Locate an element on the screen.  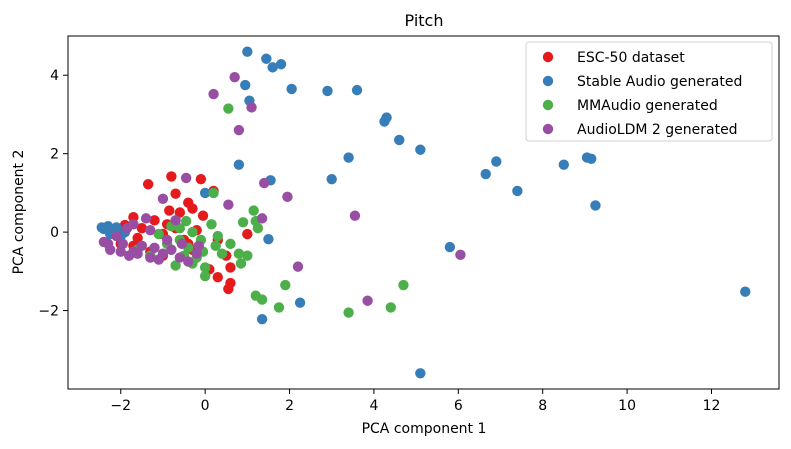
x-tick-label: 6 is located at coordinates (458, 406).